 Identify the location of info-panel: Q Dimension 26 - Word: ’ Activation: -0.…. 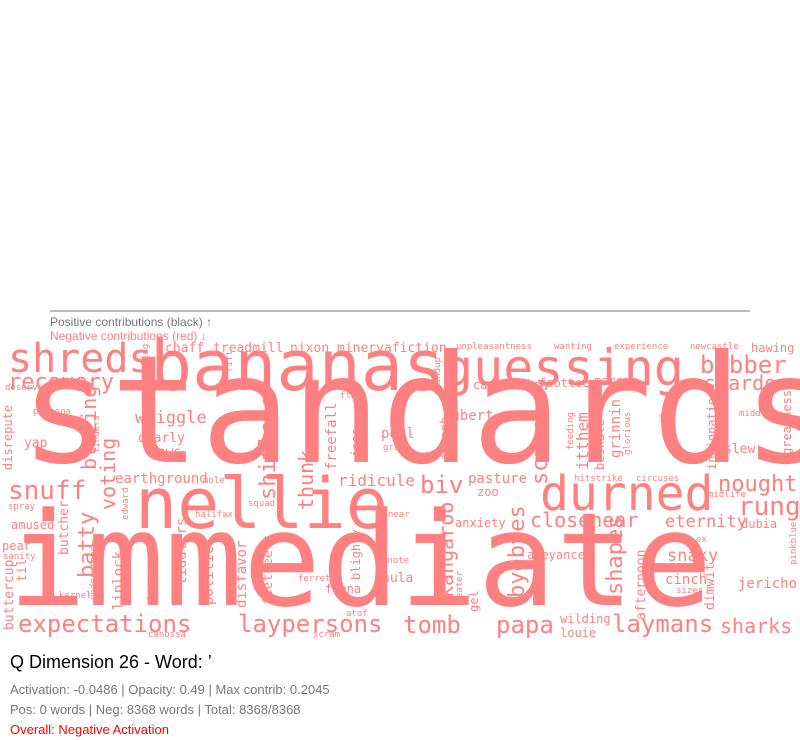
(170, 695).